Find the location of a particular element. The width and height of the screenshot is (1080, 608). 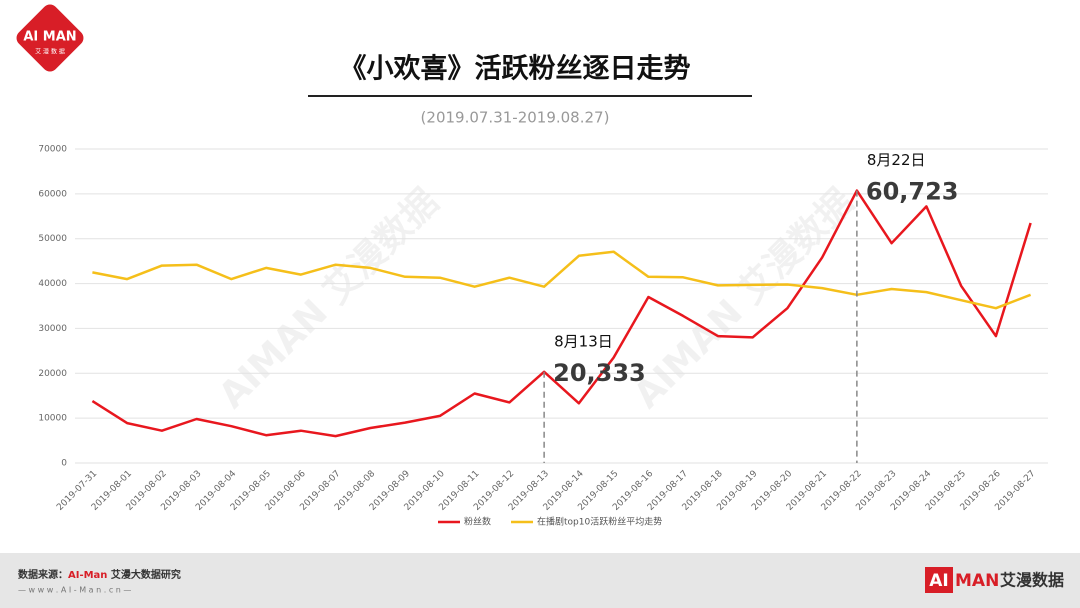

y-tick-label: 60000 is located at coordinates (52, 194).